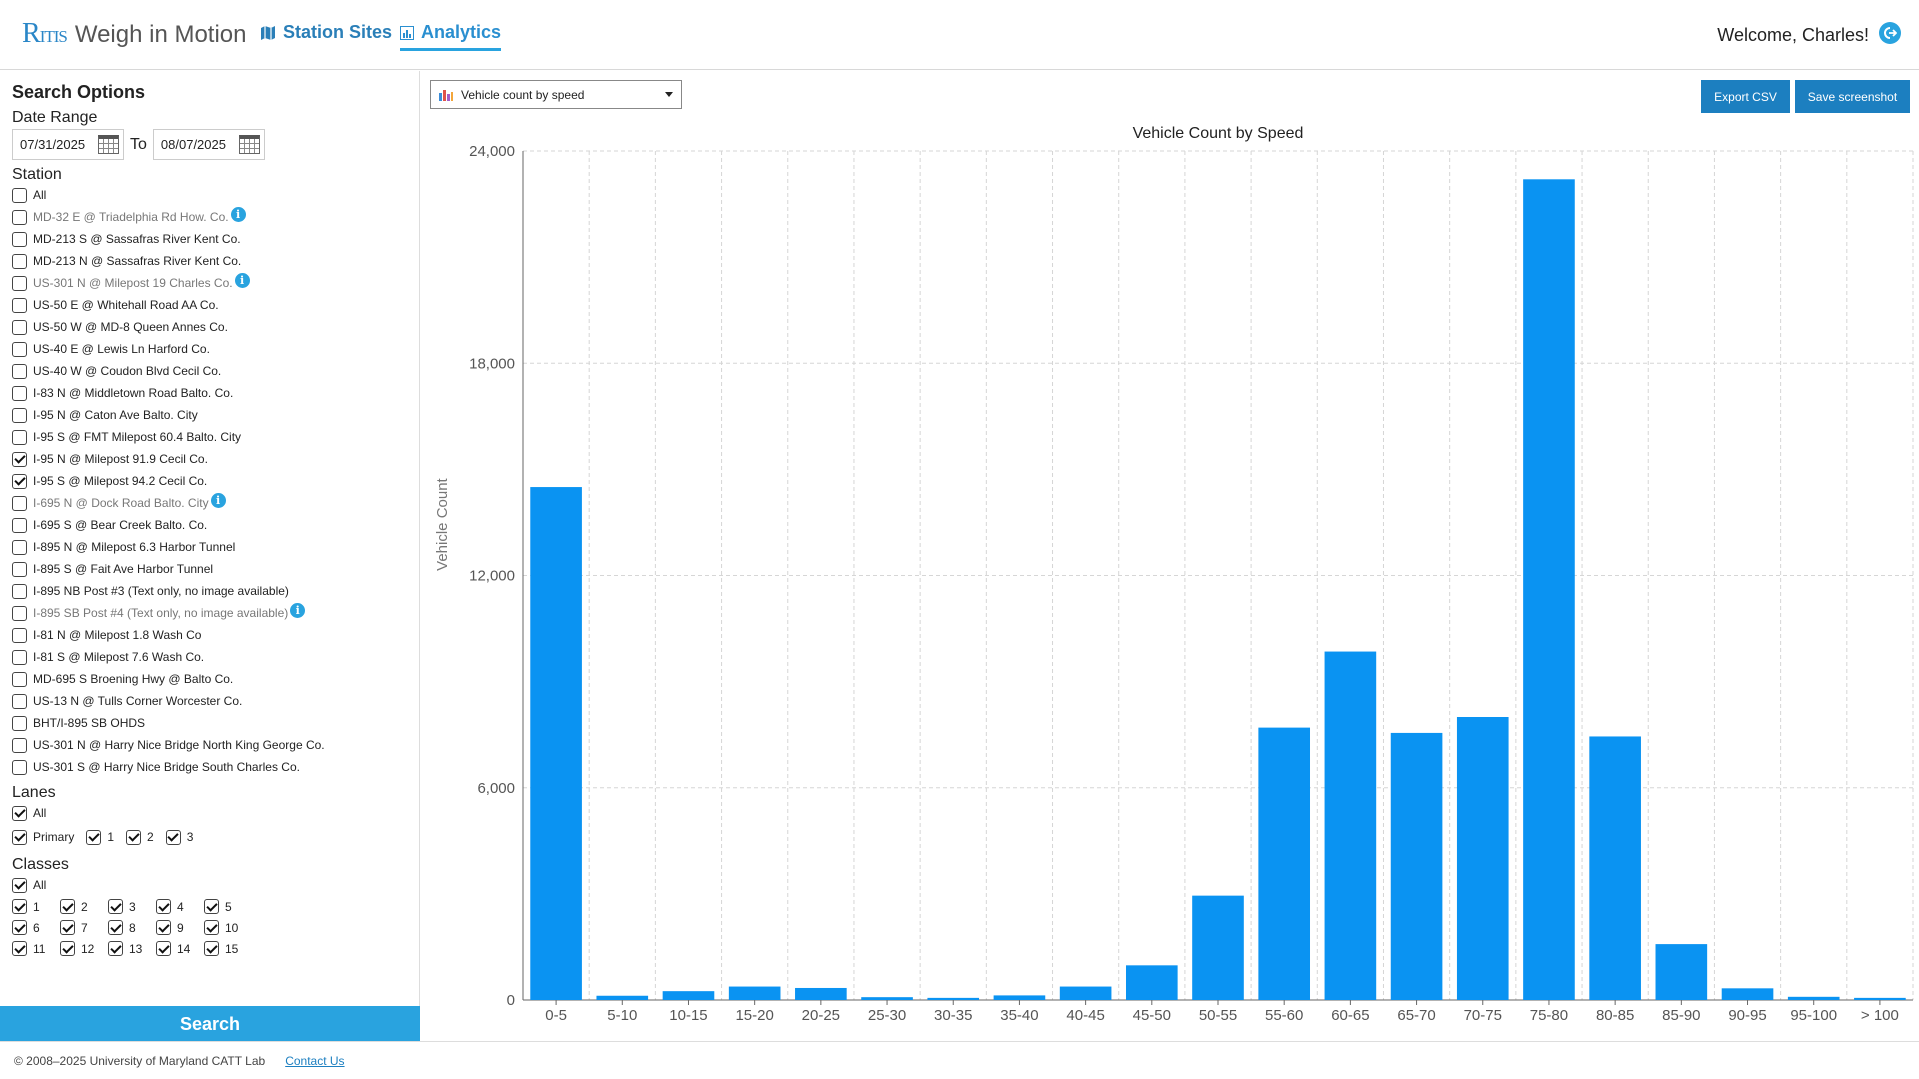 The height and width of the screenshot is (1079, 1919). Describe the element at coordinates (212, 349) in the screenshot. I see `station-option: US-40 E @ Lewis Ln Harford Co.` at that location.